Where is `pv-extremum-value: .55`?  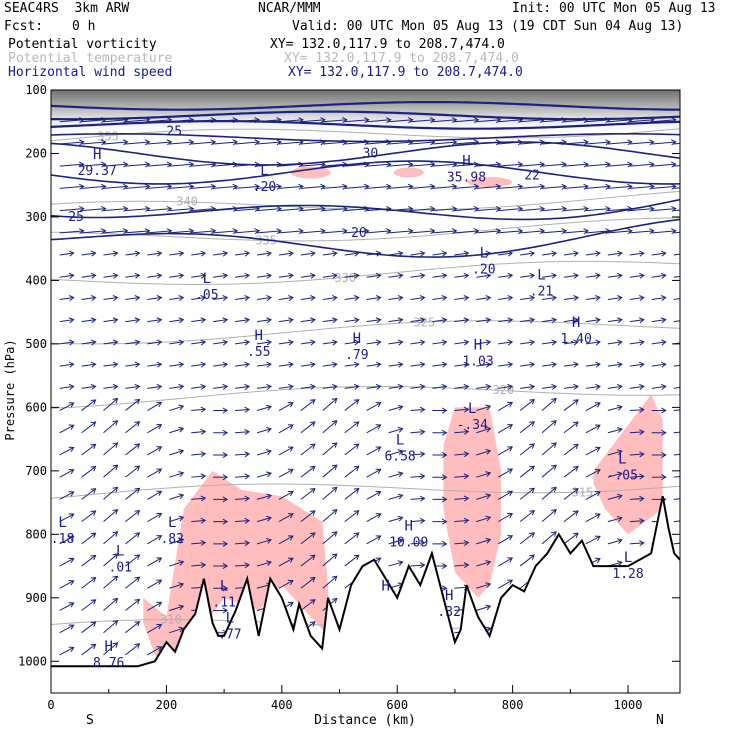
pv-extremum-value: .55 is located at coordinates (258, 352).